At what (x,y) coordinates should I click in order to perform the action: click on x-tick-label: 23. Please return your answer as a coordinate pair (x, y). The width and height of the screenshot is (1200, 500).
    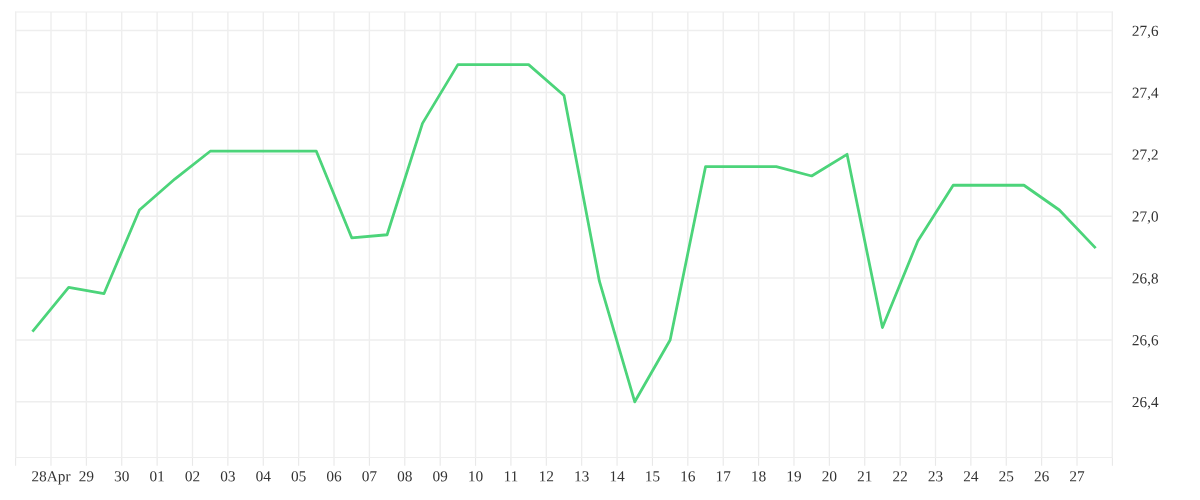
    Looking at the image, I should click on (935, 476).